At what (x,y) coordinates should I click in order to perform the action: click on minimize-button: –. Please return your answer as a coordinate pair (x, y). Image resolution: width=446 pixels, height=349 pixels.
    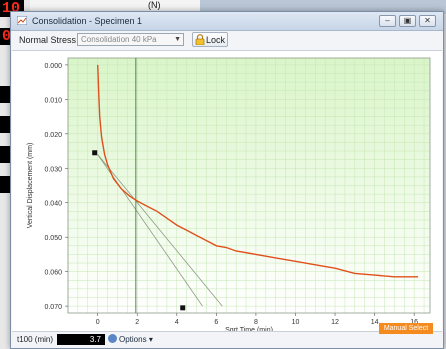
    Looking at the image, I should click on (387, 21).